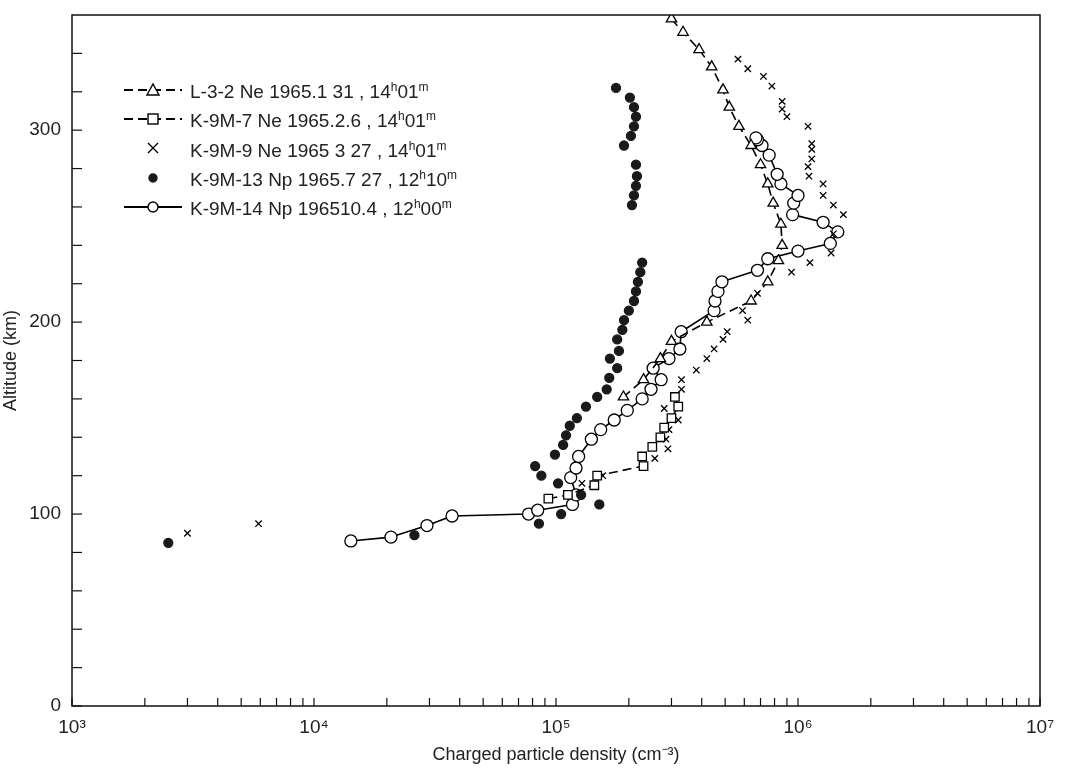 This screenshot has height=770, width=1066. I want to click on legend-label: K-9M-9 Ne 1965 3 27 , 14$^{h}$01$^{m}$, so click(318, 150).